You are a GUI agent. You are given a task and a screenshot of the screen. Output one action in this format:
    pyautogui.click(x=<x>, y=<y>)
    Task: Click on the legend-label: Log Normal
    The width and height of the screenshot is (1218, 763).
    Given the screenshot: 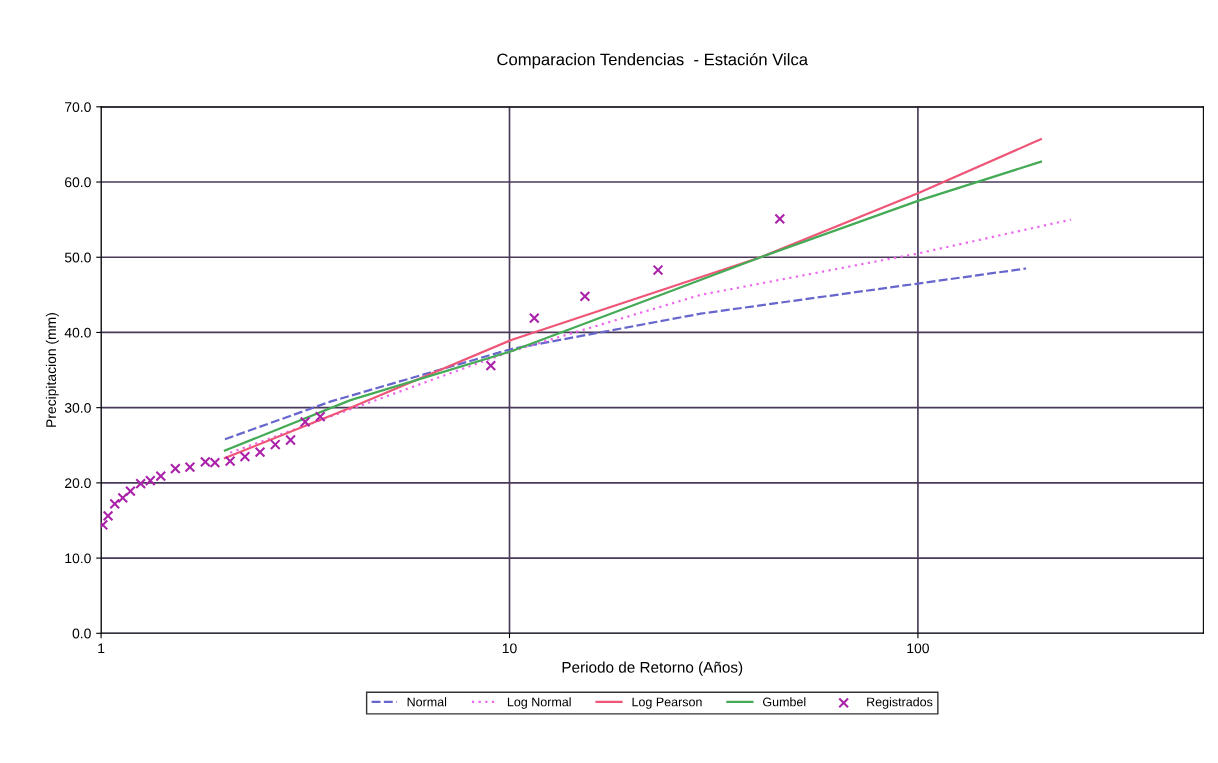 What is the action you would take?
    pyautogui.click(x=539, y=703)
    